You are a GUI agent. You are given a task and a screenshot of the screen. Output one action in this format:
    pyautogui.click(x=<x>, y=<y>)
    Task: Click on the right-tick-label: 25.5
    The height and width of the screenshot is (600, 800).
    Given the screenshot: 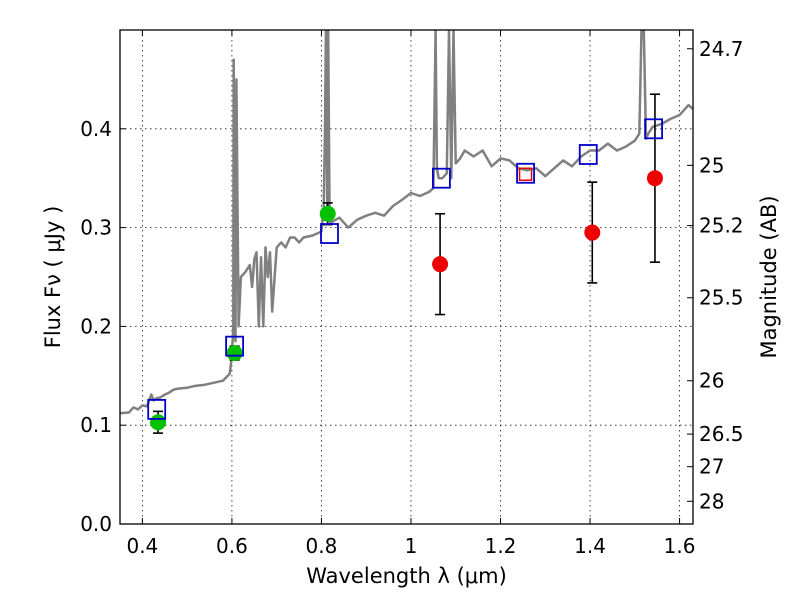 What is the action you would take?
    pyautogui.click(x=721, y=298)
    